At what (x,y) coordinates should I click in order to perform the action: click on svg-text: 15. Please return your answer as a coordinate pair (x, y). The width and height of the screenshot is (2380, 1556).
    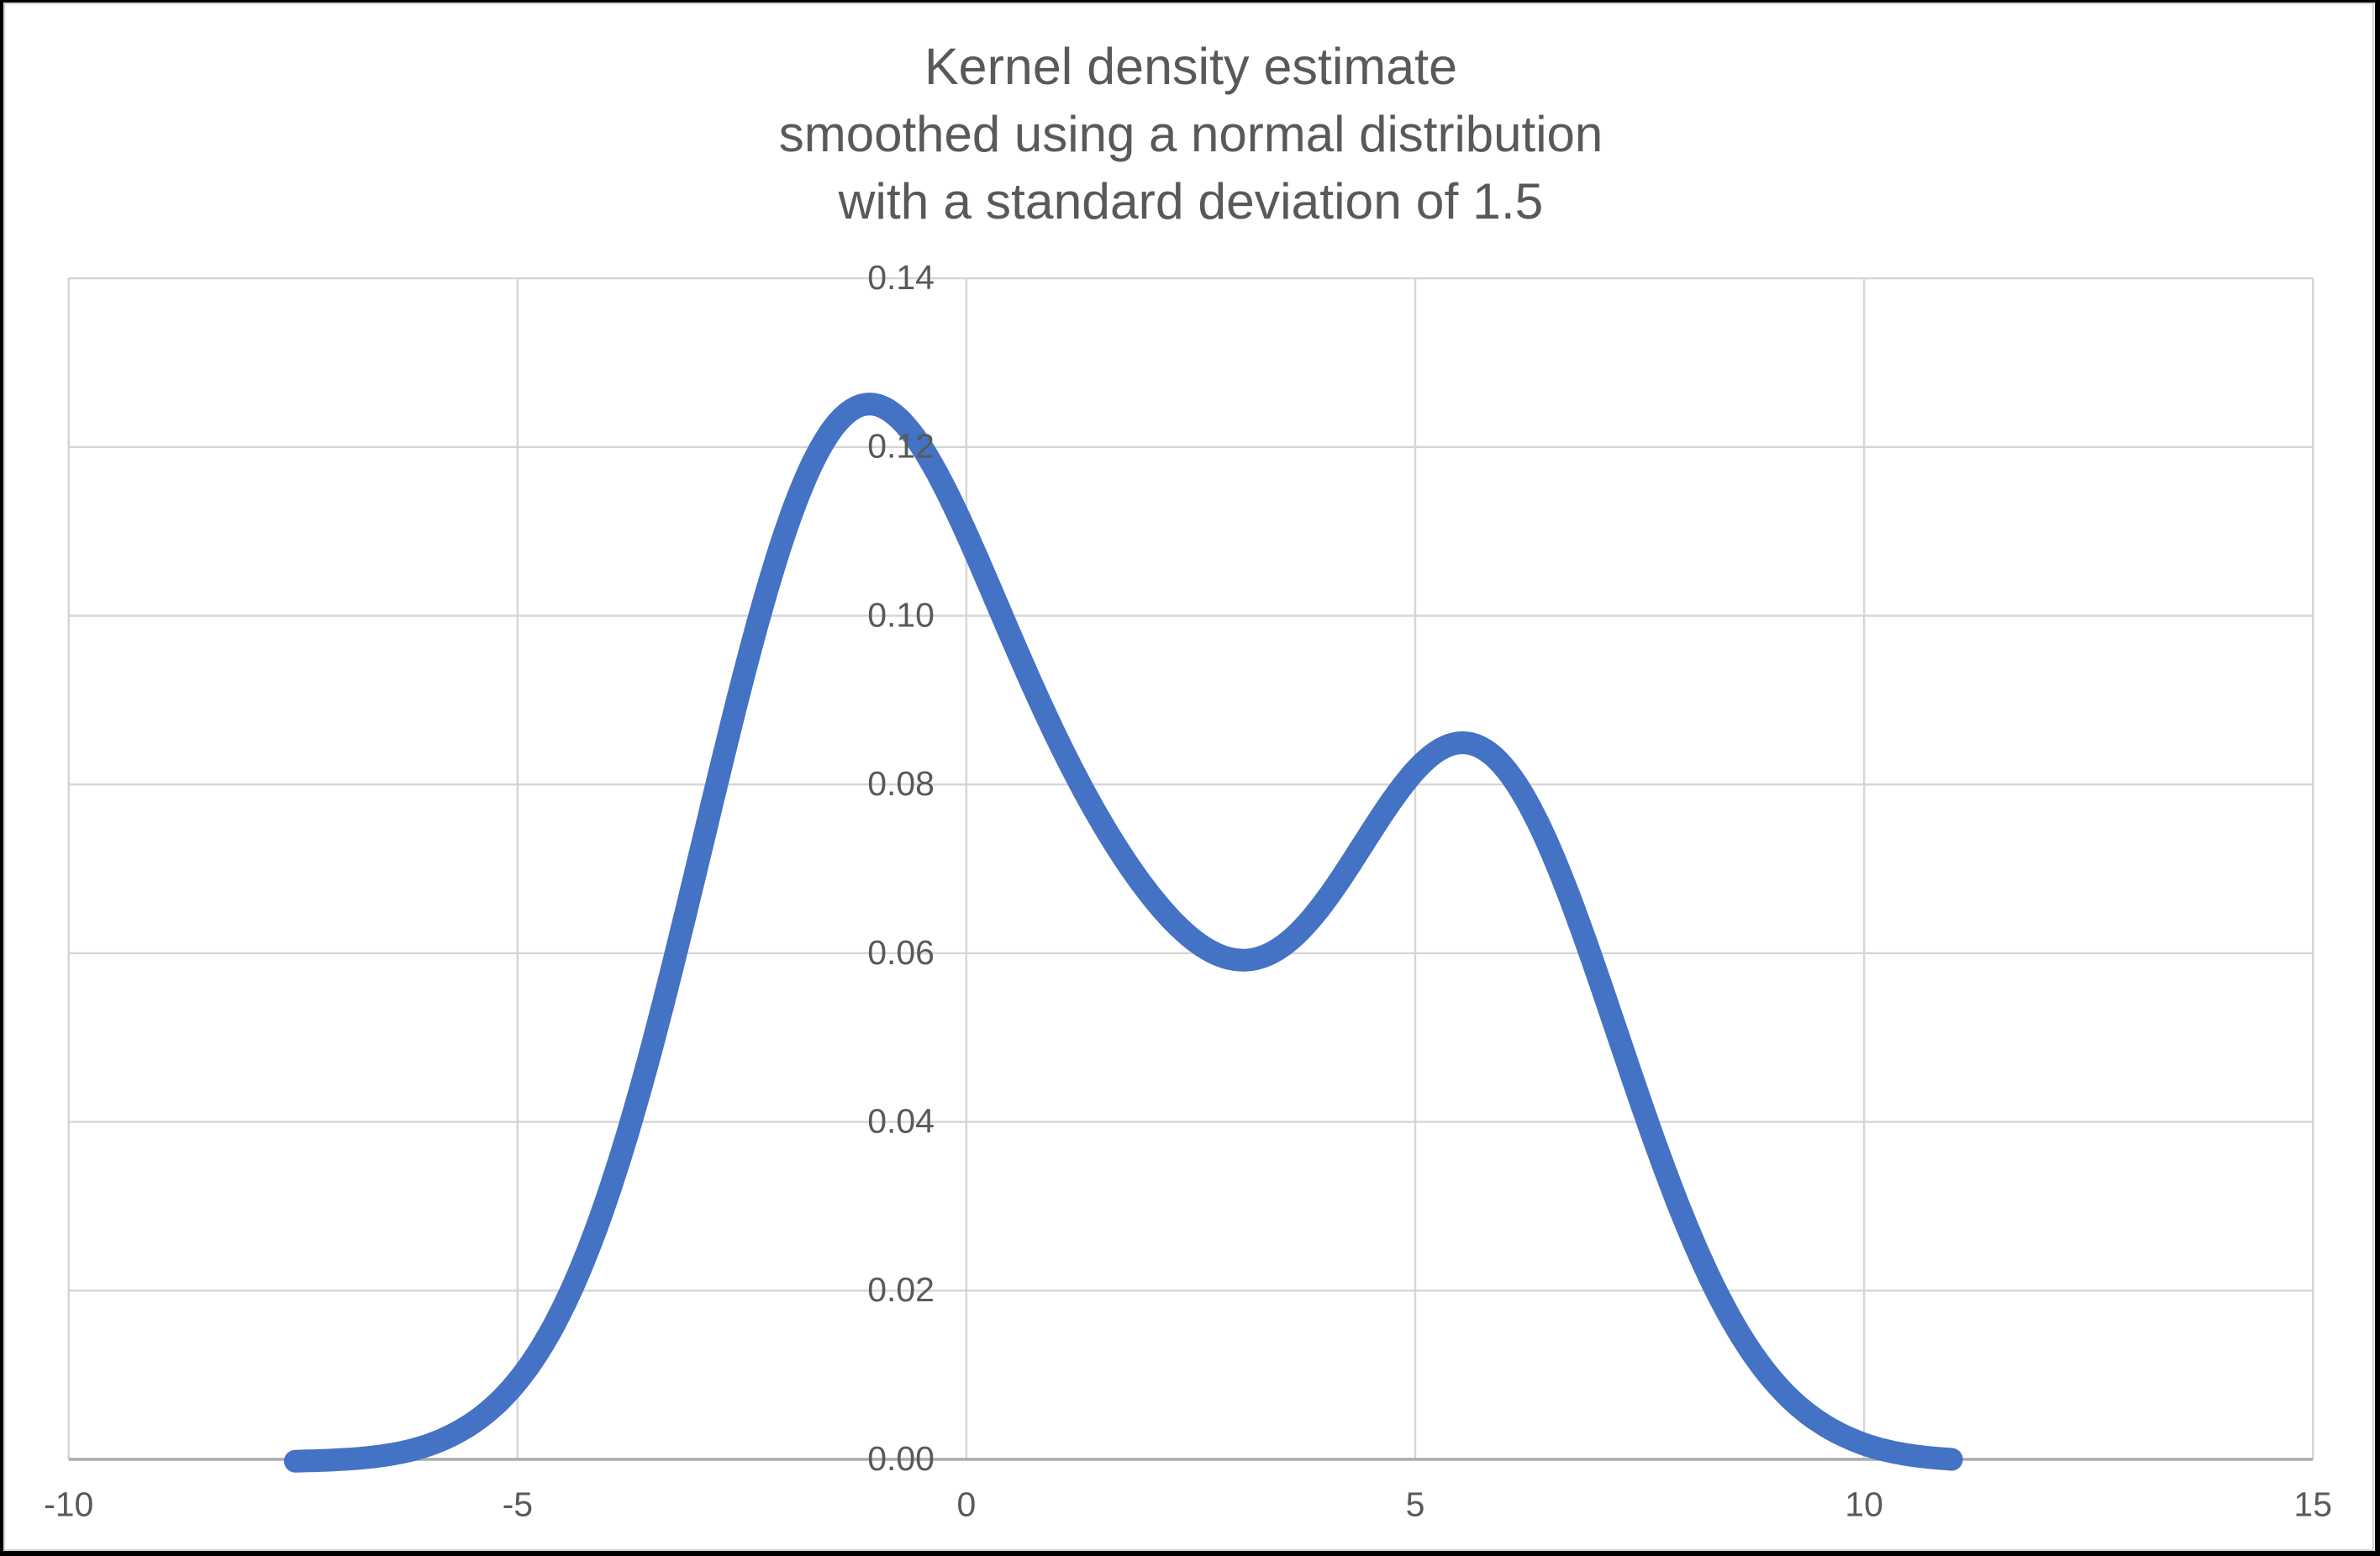
    Looking at the image, I should click on (2312, 1504).